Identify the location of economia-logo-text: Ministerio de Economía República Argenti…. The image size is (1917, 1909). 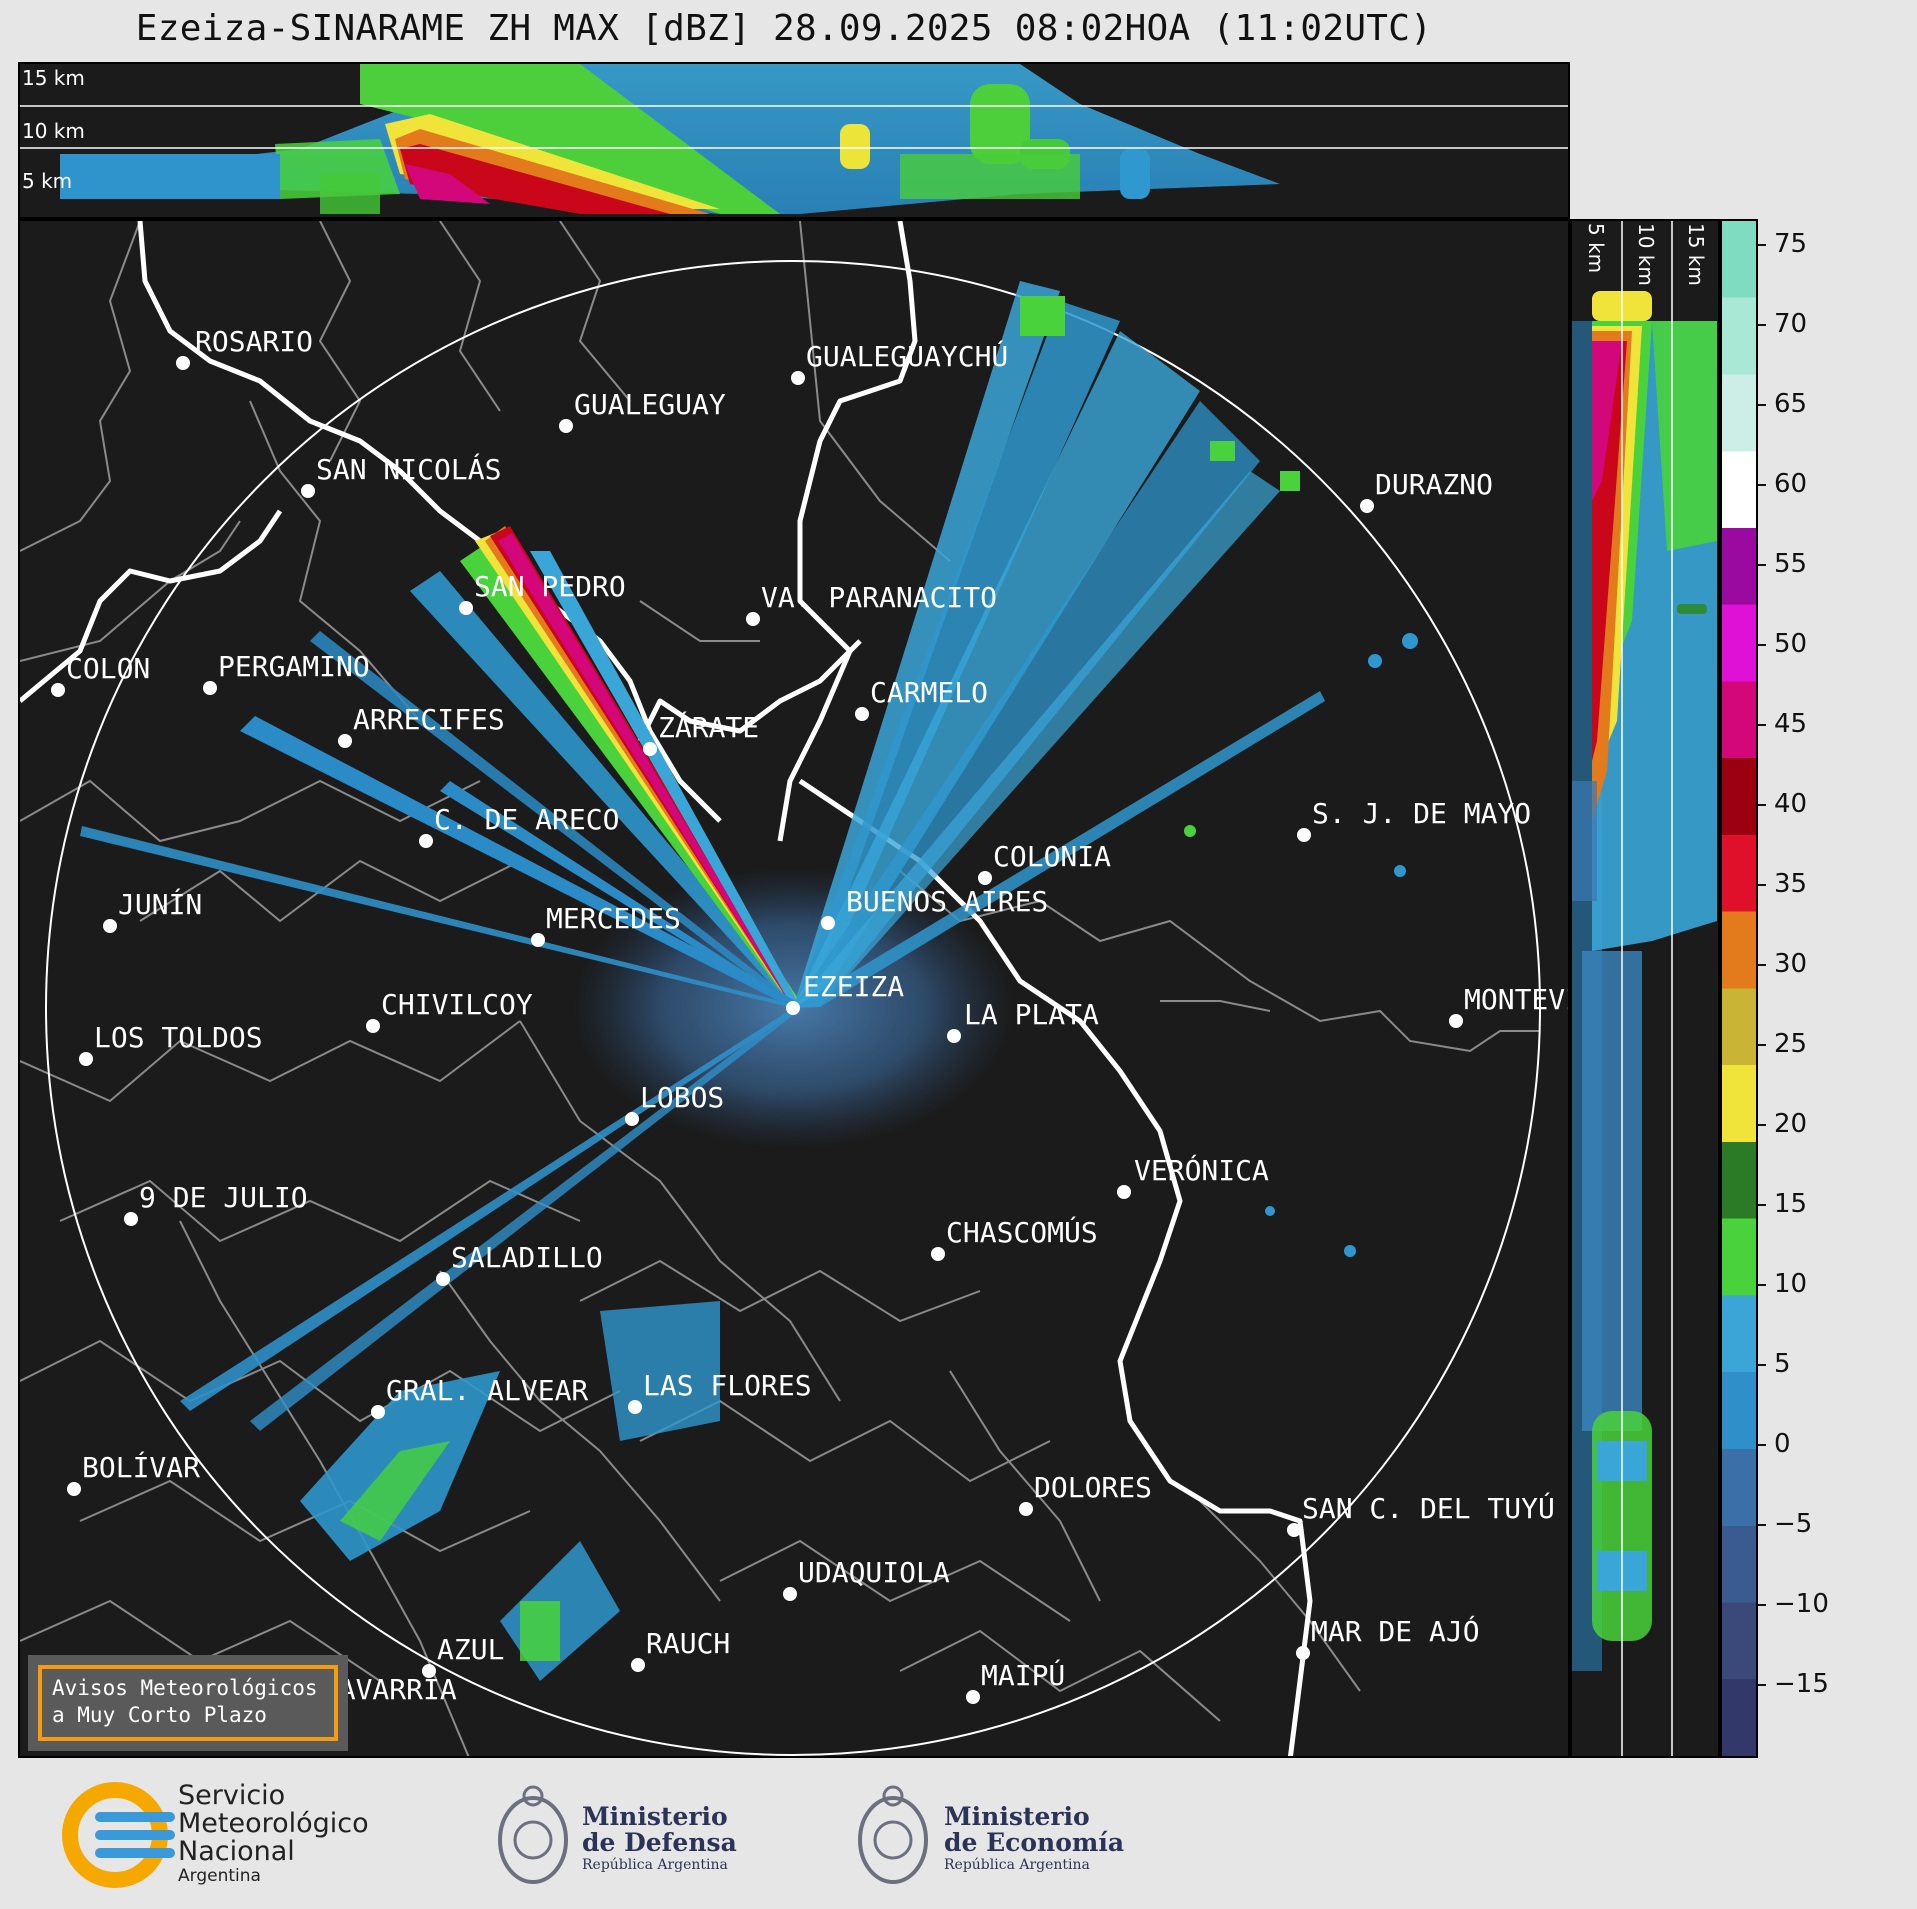
(1034, 1838).